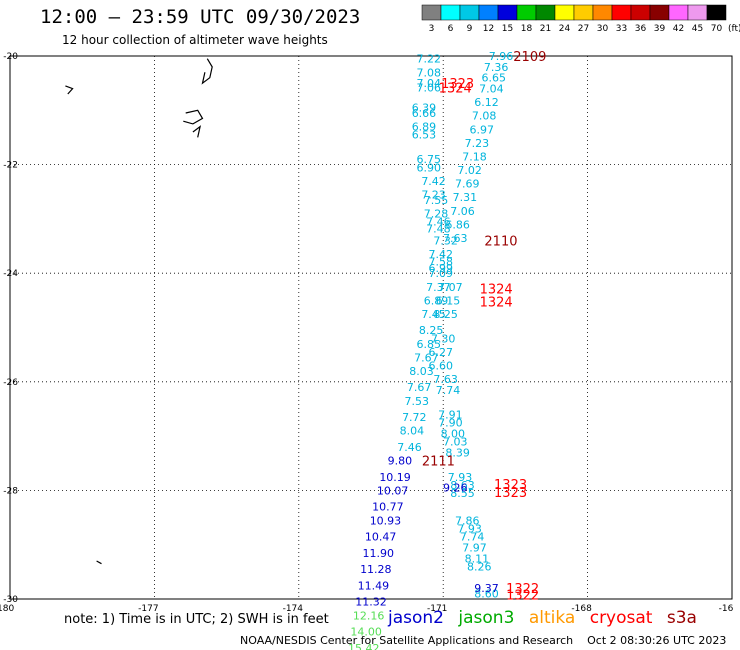 This screenshot has width=740, height=650. What do you see at coordinates (660, 29) in the screenshot?
I see `legend-label-39: 39` at bounding box center [660, 29].